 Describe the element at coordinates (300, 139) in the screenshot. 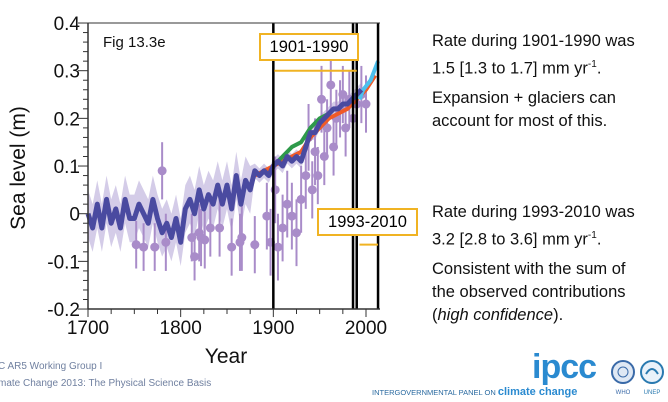

I see `series-green` at that location.